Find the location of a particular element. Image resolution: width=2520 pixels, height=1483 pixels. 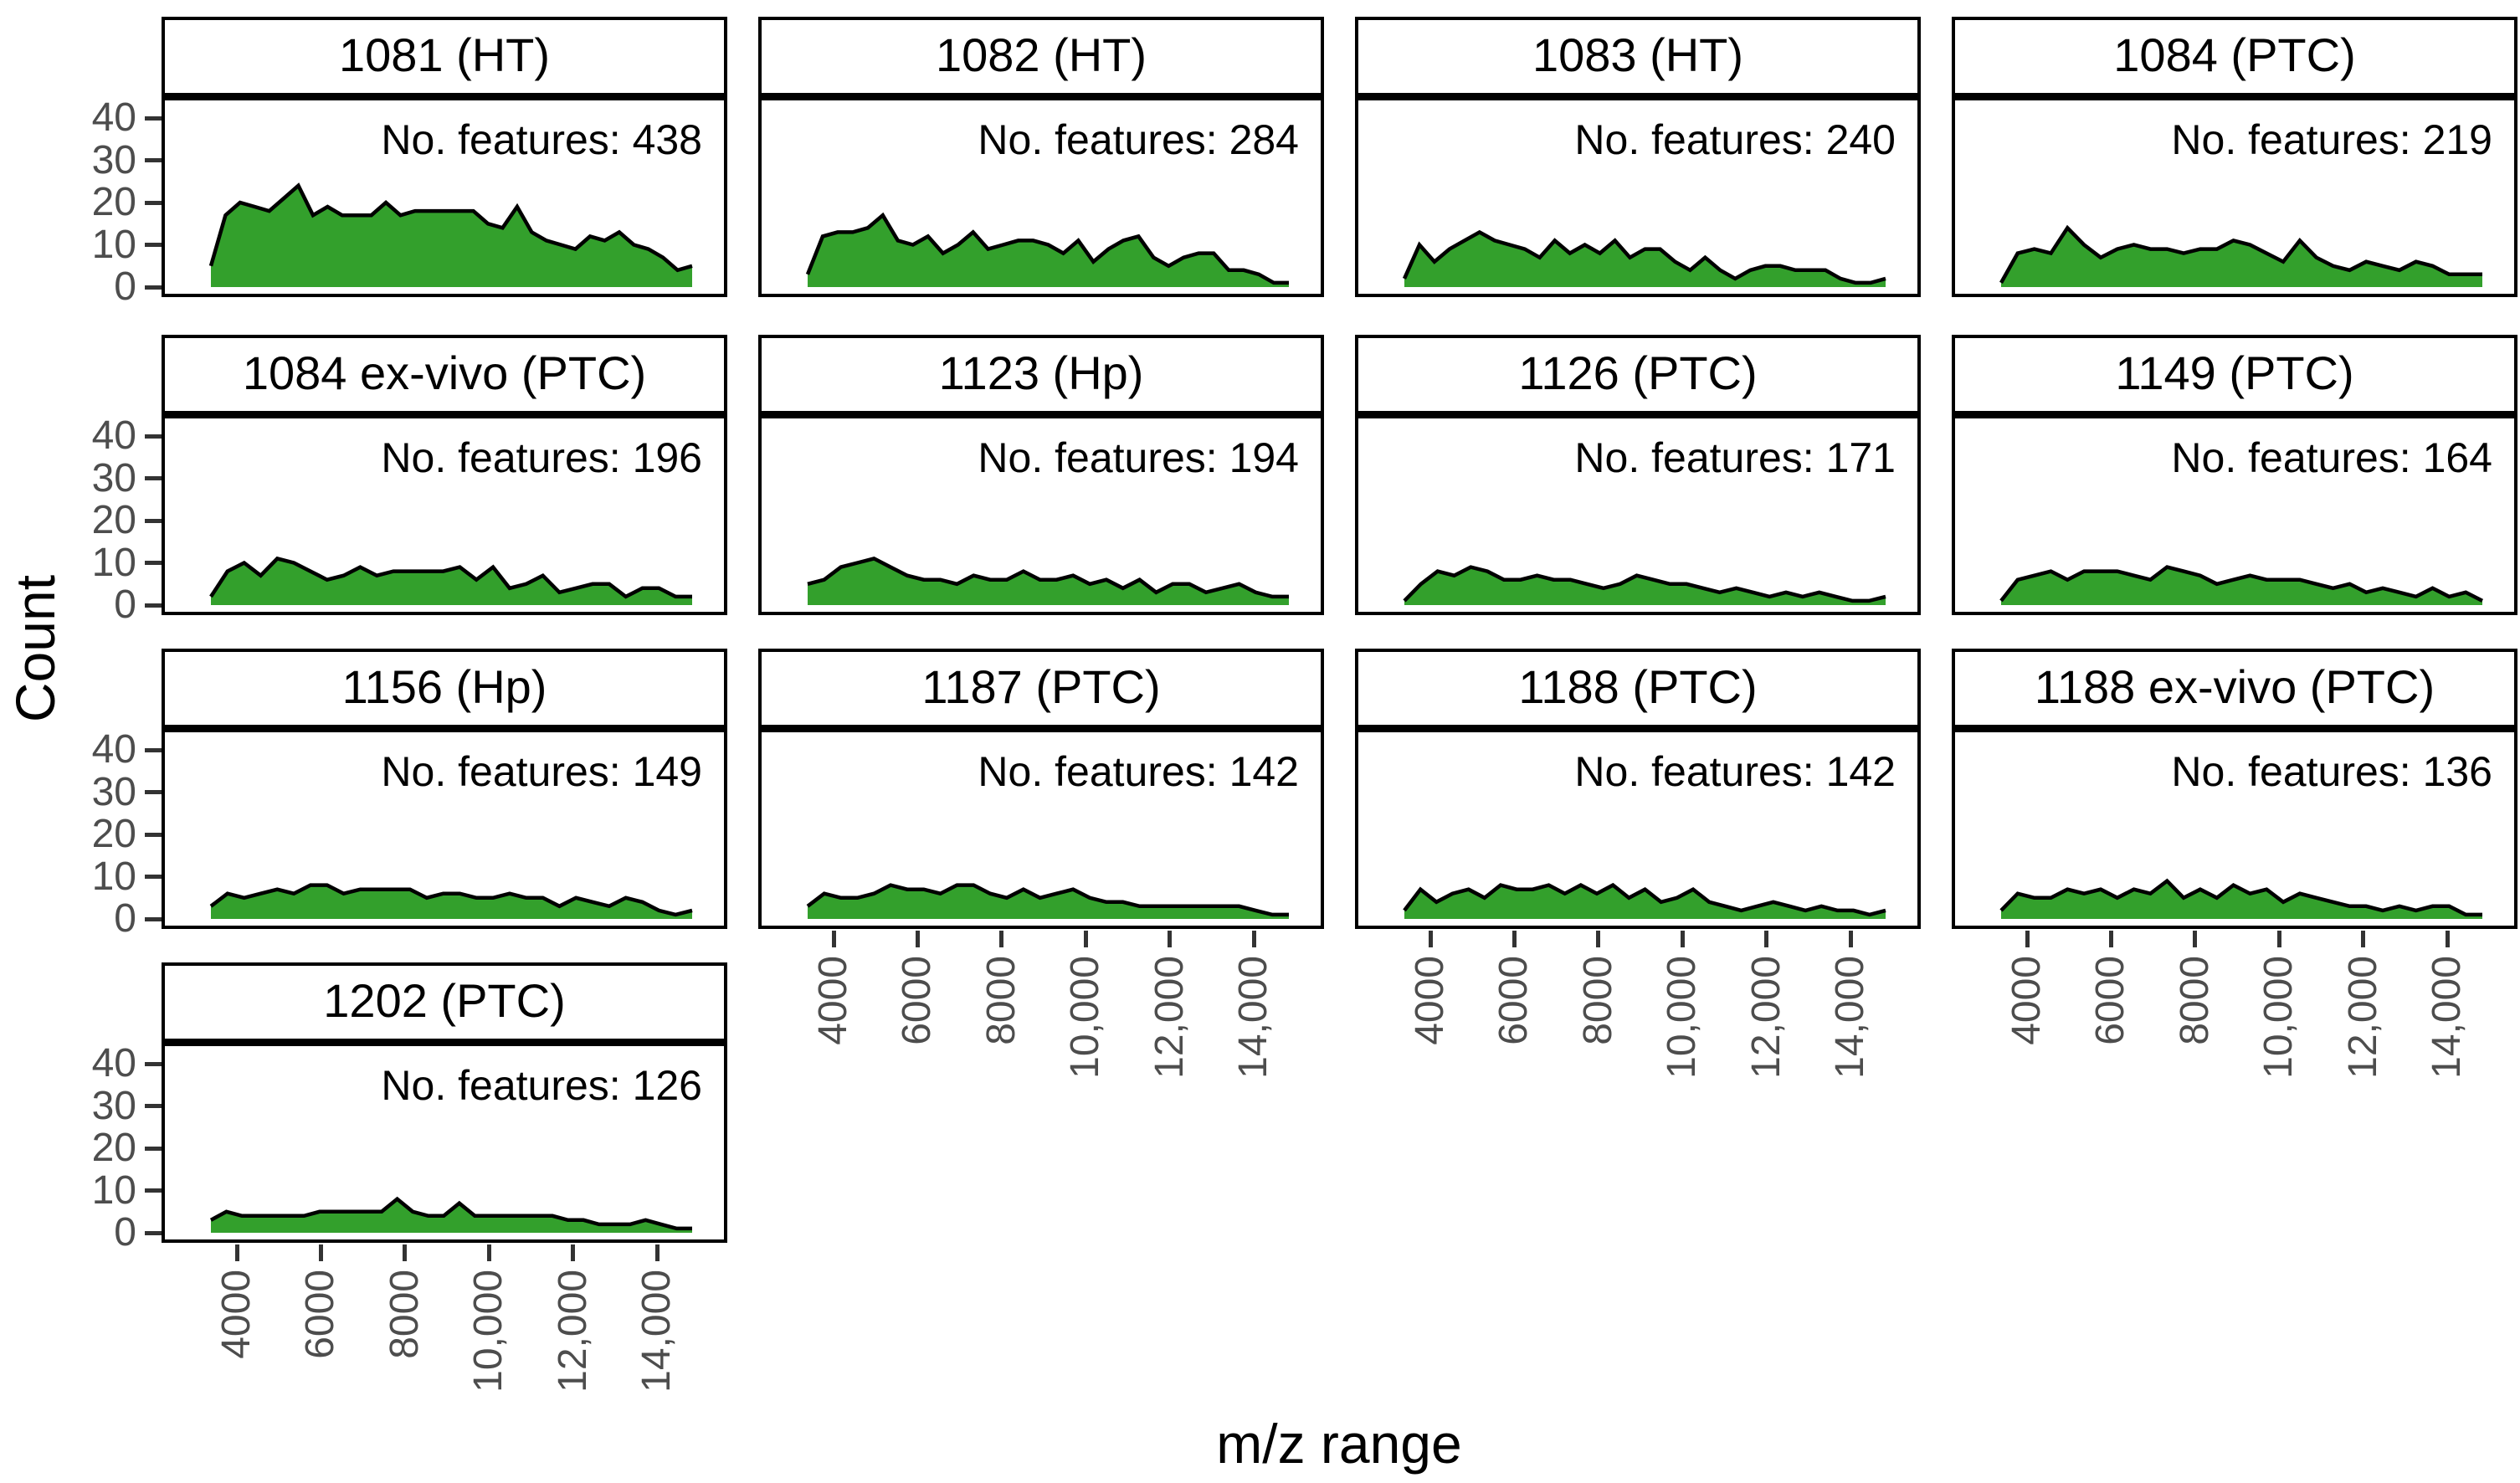

facet: 1202 (PTC) No. features: 126 is located at coordinates (445, 1102).